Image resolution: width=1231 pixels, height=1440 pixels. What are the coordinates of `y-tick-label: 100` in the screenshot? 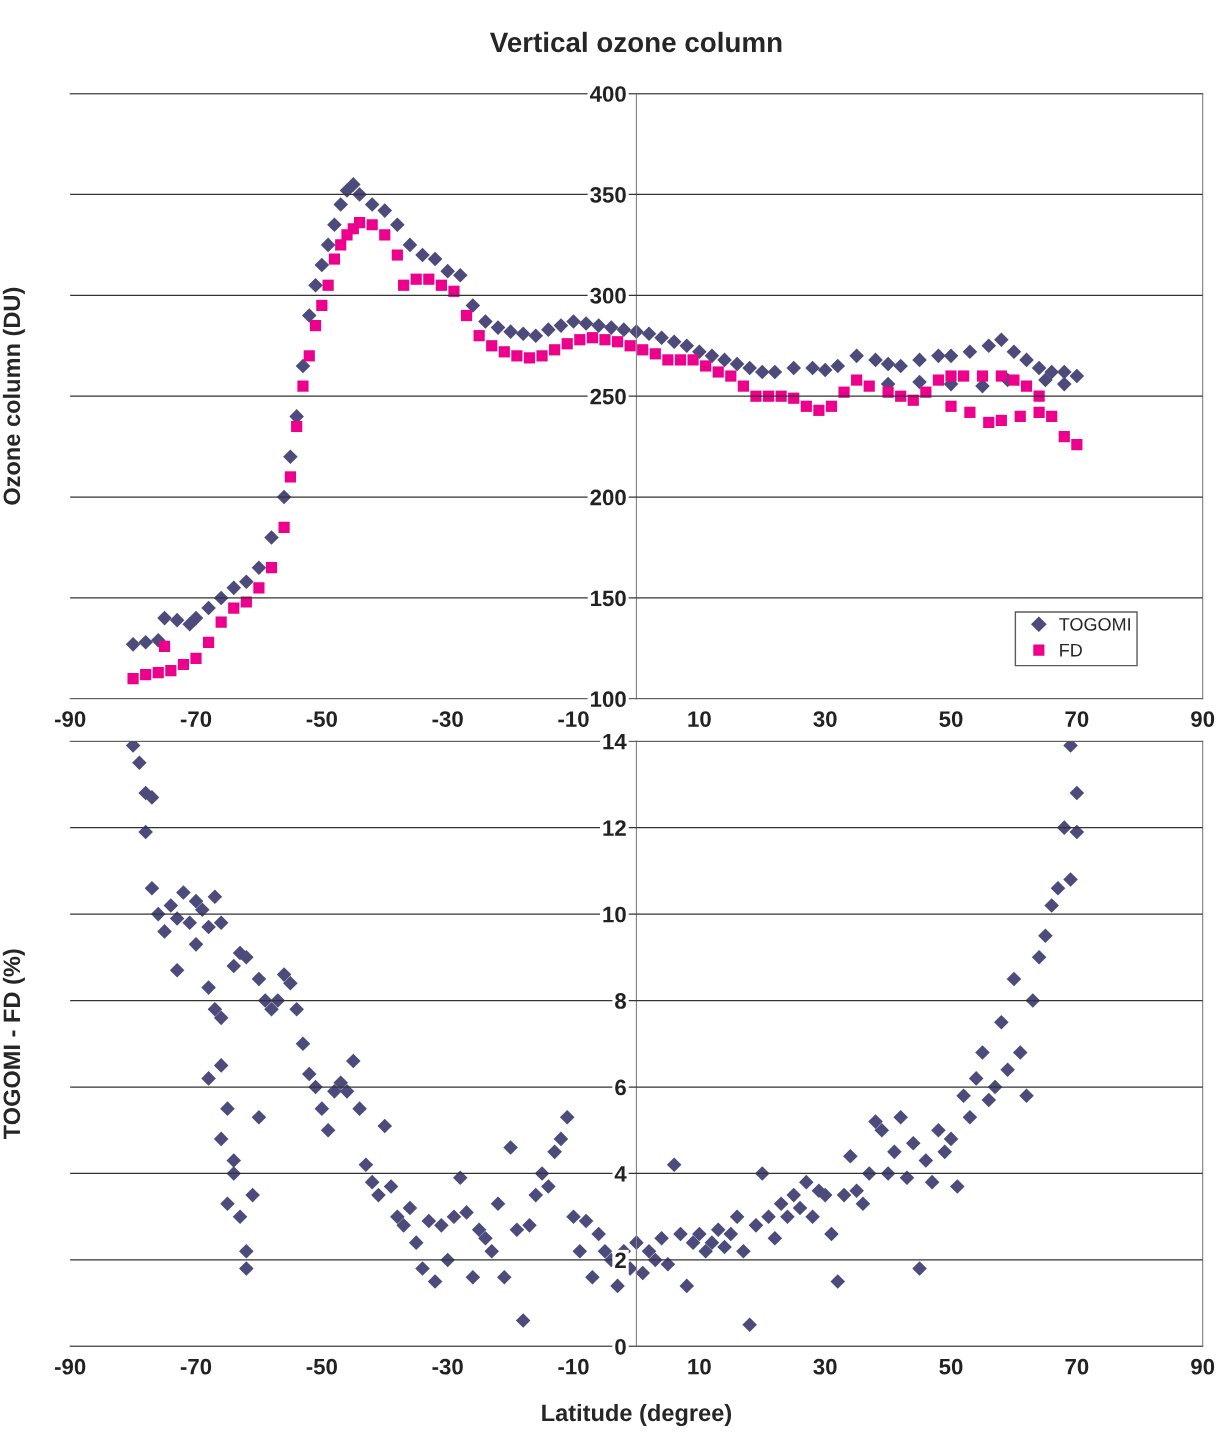 It's located at (608, 699).